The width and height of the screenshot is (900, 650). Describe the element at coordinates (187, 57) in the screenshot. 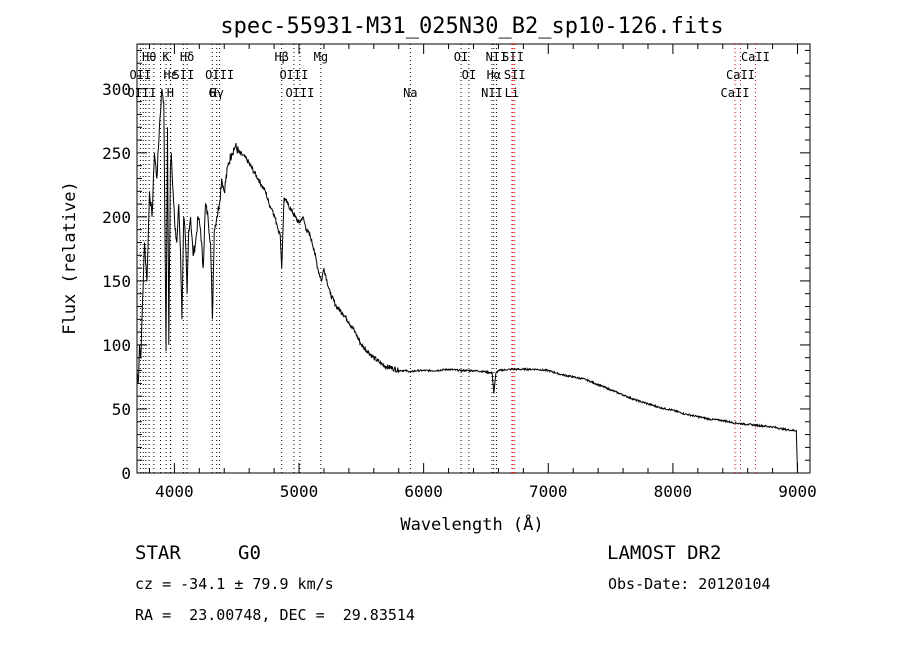

I see `line-label: Hδ` at that location.